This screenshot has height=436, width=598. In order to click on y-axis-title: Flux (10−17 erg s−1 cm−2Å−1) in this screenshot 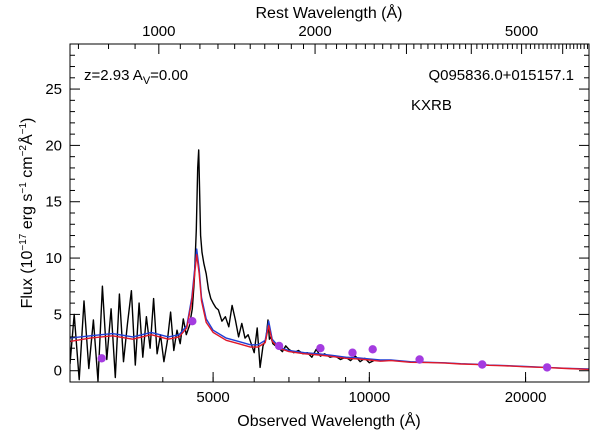, I will do `click(26, 213)`.